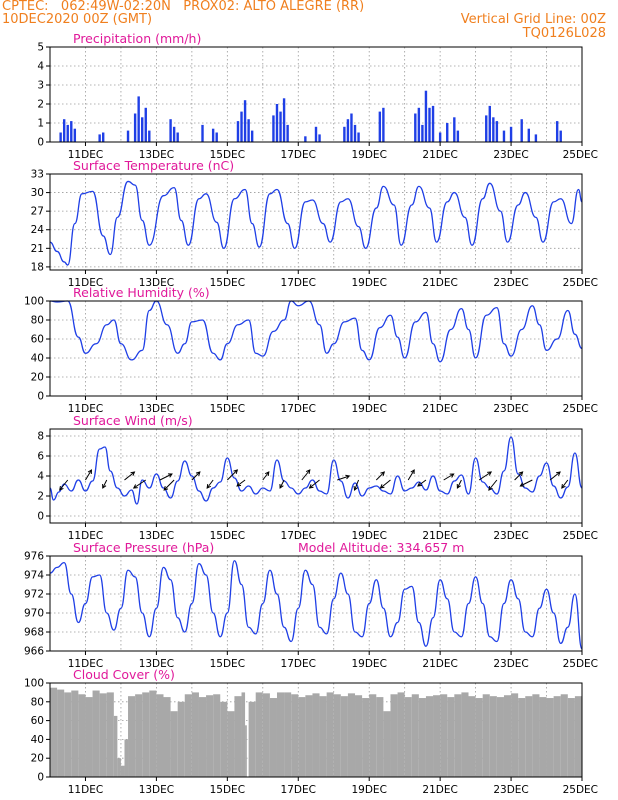 The image size is (618, 800). What do you see at coordinates (316, 331) in the screenshot?
I see `panel-3-series-line` at bounding box center [316, 331].